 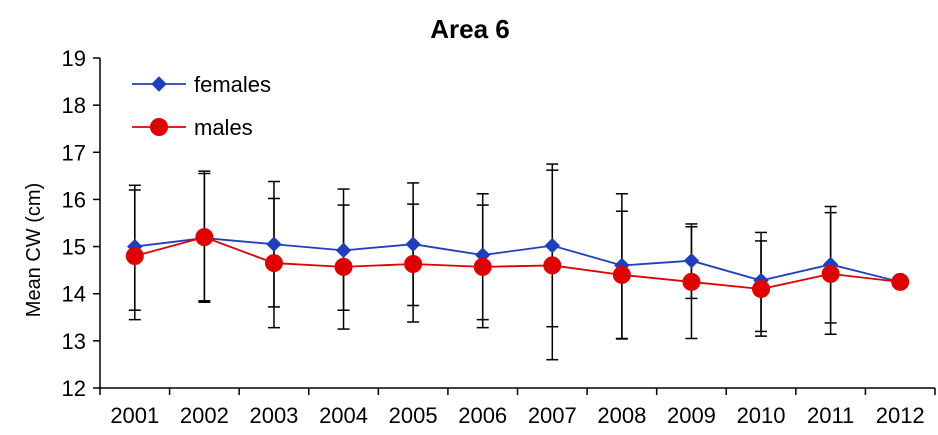 What do you see at coordinates (201, 106) in the screenshot?
I see `legend: females males` at bounding box center [201, 106].